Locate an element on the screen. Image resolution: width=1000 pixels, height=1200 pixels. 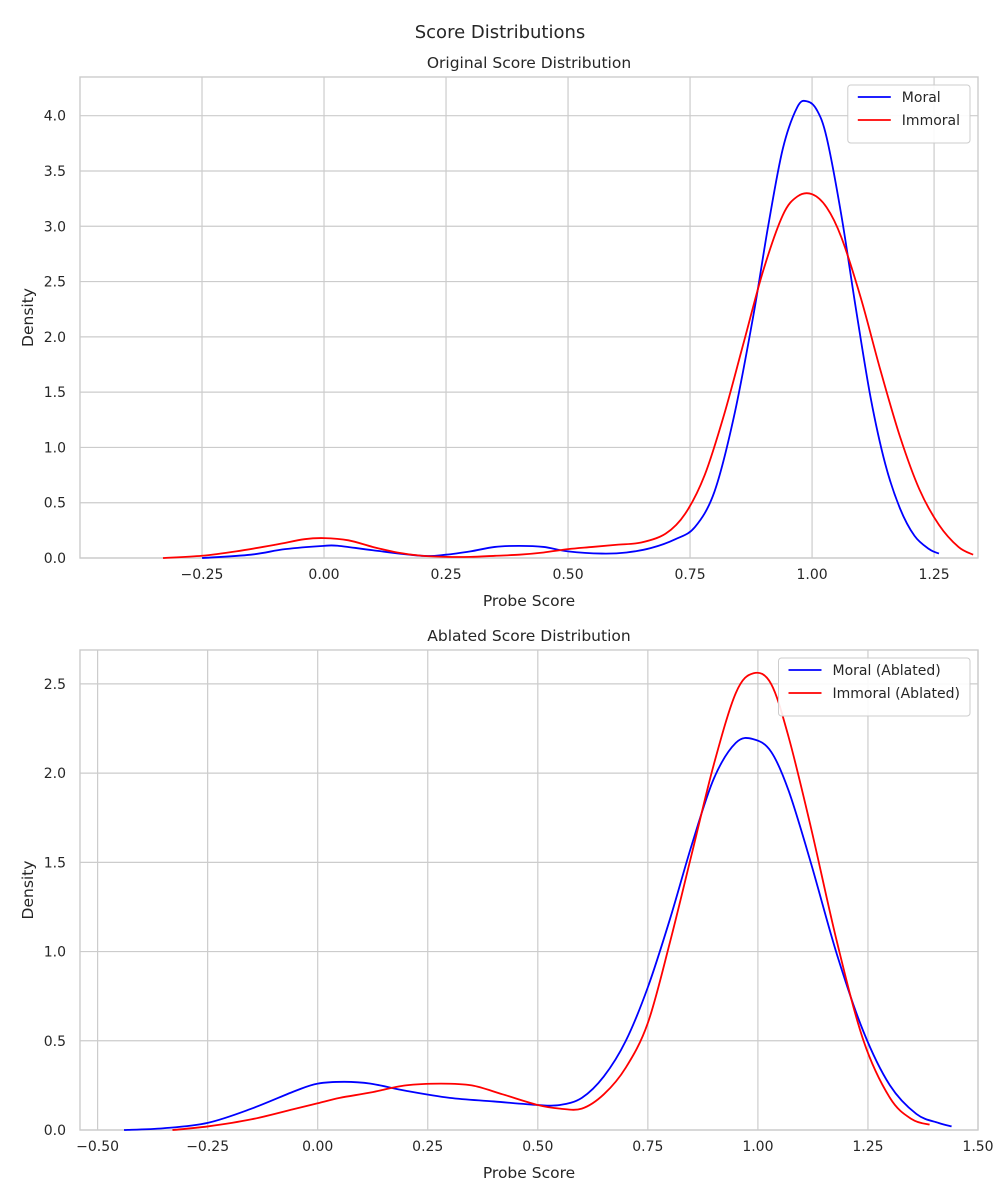
y-tick-label: 4.0 is located at coordinates (55, 117).